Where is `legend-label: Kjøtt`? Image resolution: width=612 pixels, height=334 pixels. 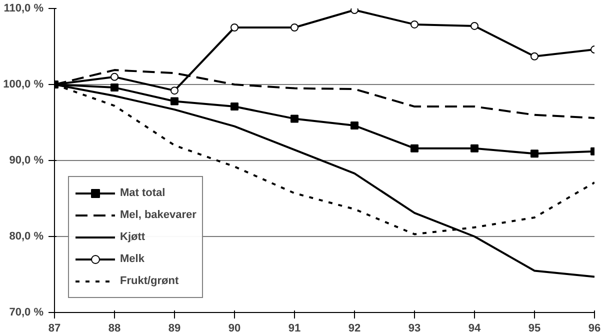 legend-label: Kjøtt is located at coordinates (133, 237).